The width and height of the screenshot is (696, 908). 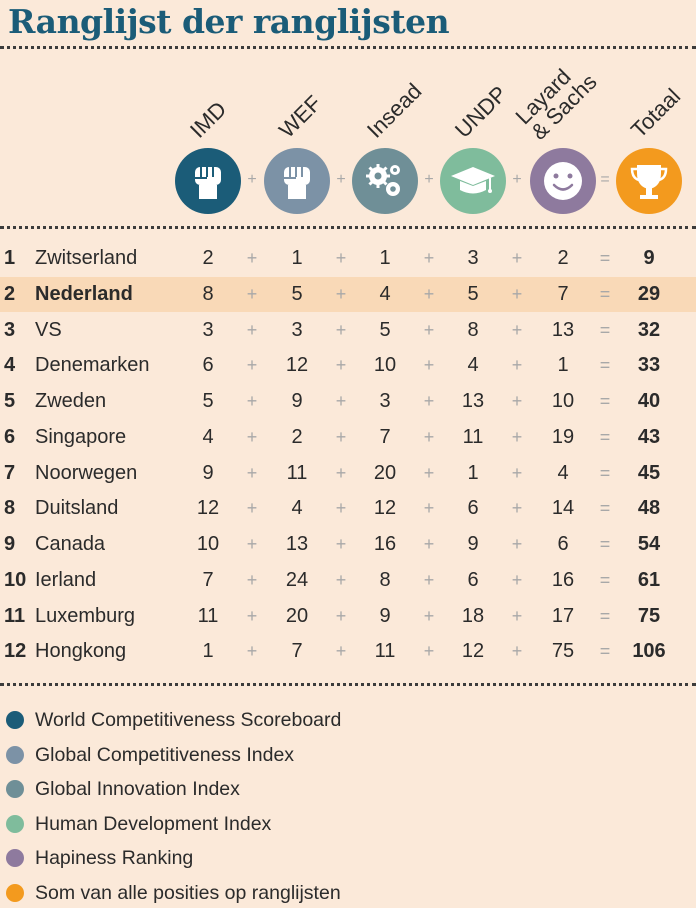 I want to click on table-row: 2 Nederland 8 5 4 5 7 + + + + = 29, so click(x=348, y=294).